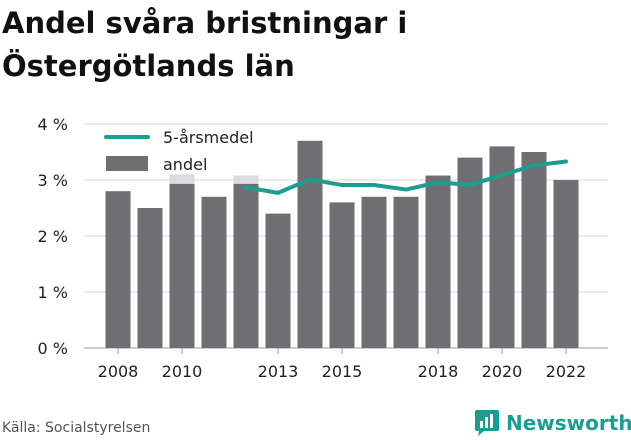  What do you see at coordinates (185, 164) in the screenshot?
I see `legend-label-andel: andel` at bounding box center [185, 164].